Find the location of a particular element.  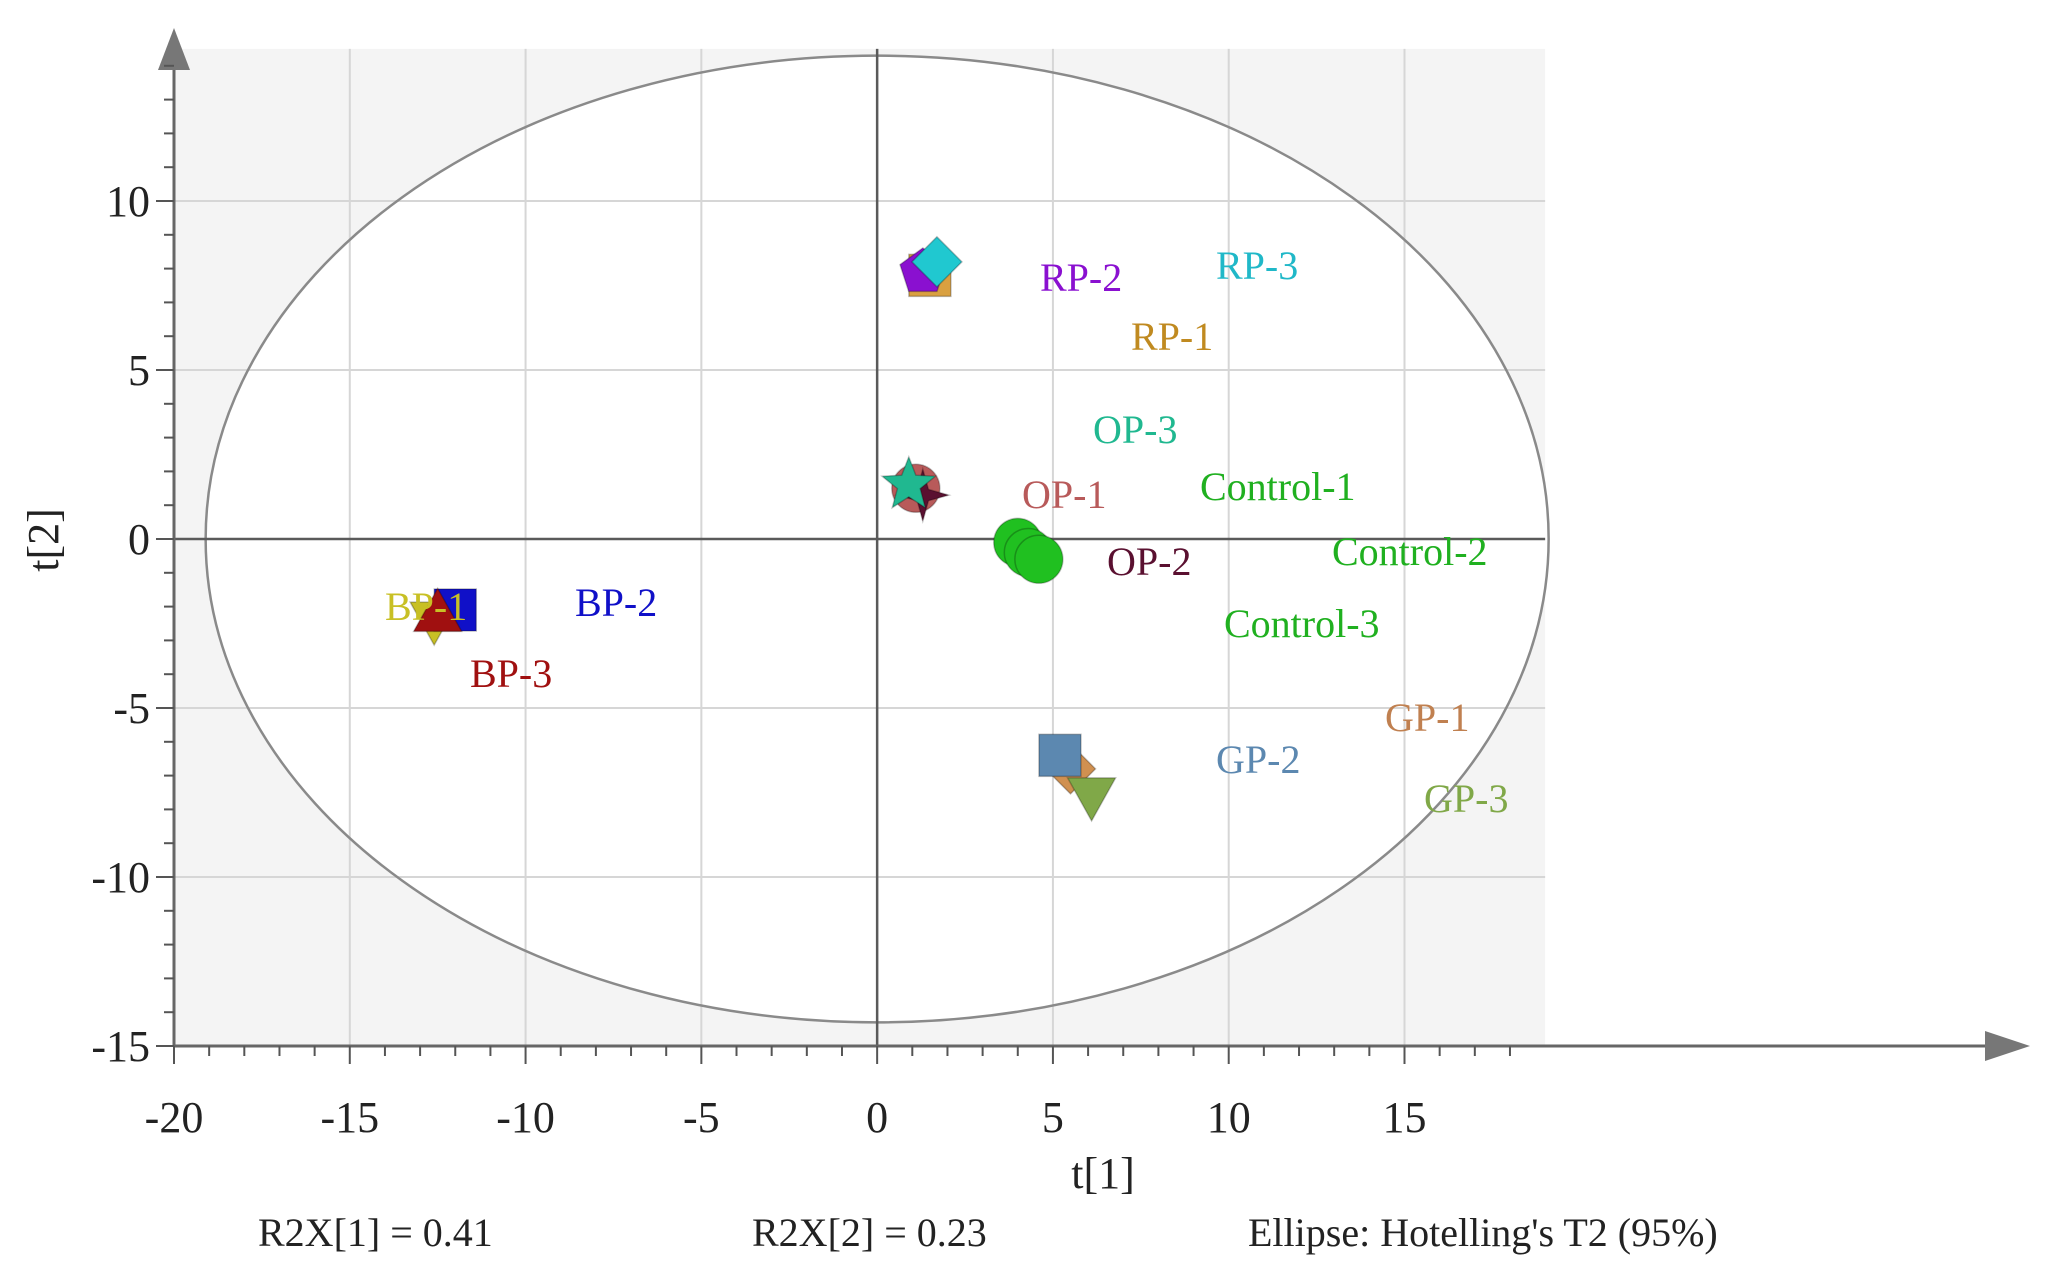

label-rp-2: RP-2 is located at coordinates (1081, 277).